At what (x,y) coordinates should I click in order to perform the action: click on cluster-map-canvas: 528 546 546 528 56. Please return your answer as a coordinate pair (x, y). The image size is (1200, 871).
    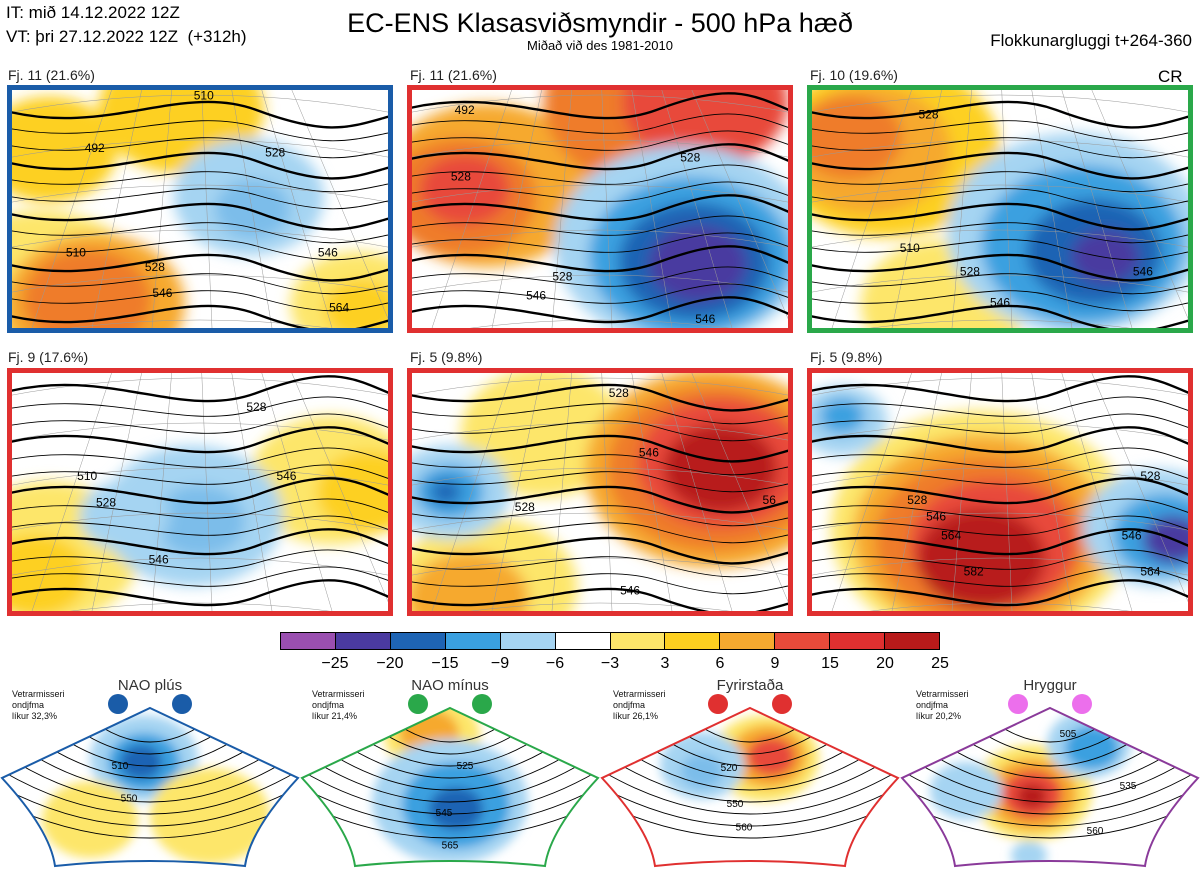
    Looking at the image, I should click on (600, 492).